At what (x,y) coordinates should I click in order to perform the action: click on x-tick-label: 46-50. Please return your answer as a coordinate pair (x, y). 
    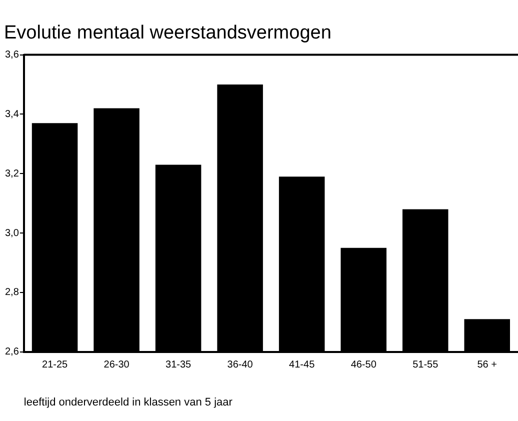
    Looking at the image, I should click on (363, 365).